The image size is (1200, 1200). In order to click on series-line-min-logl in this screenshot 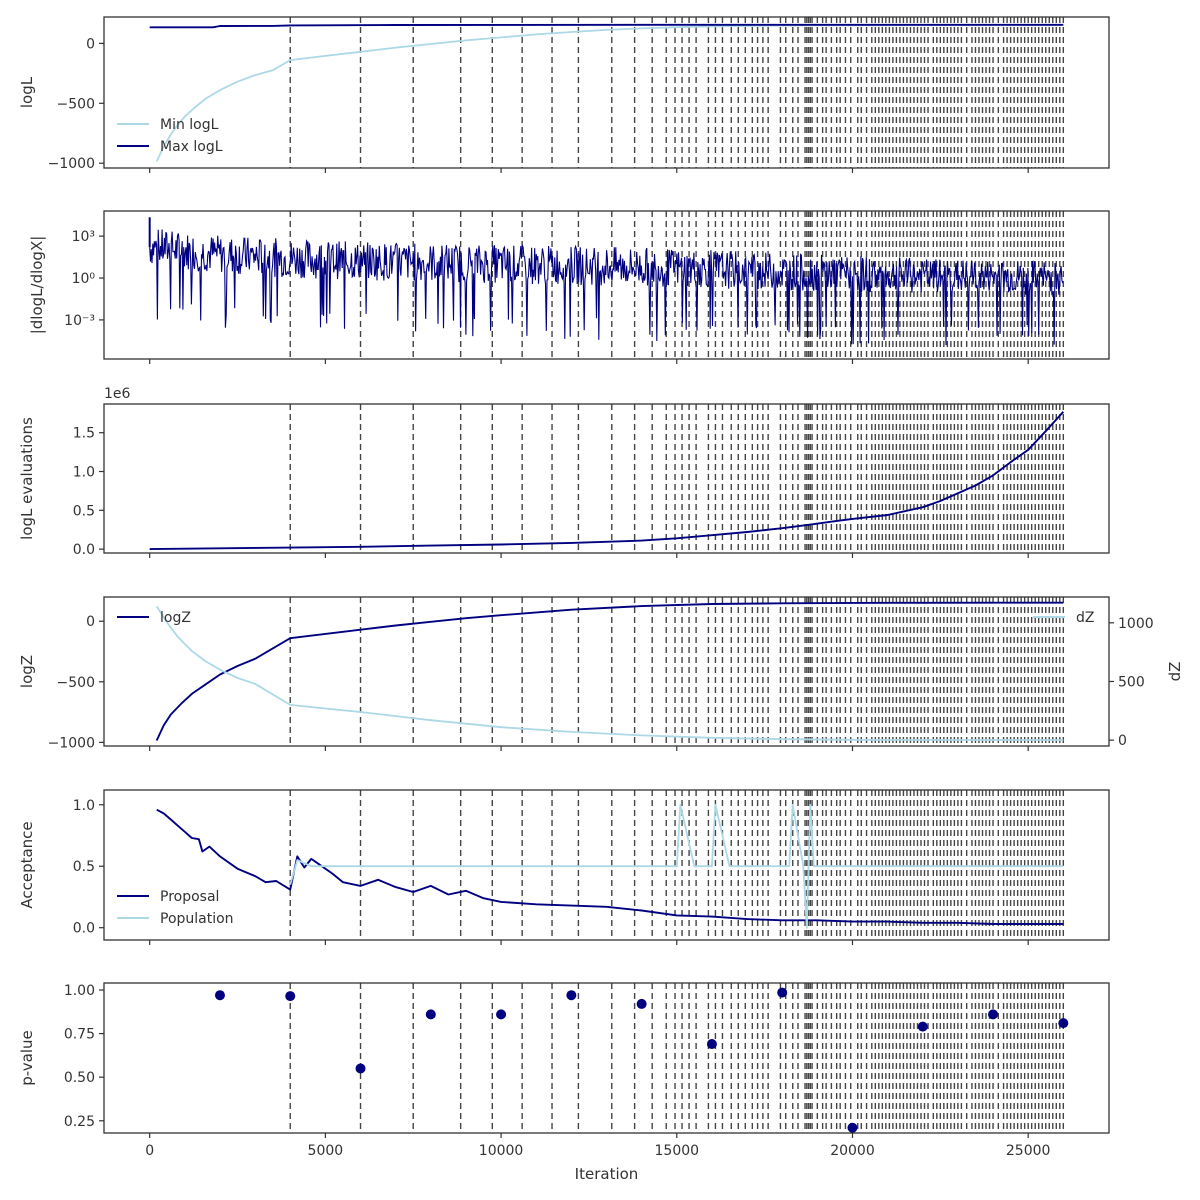, I will do `click(609, 93)`.